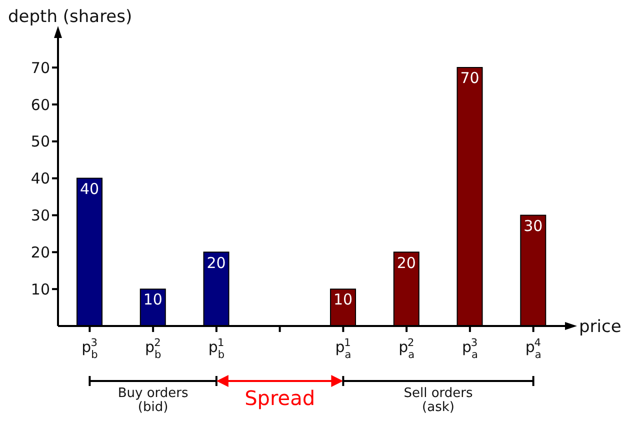 The image size is (633, 434). Describe the element at coordinates (438, 400) in the screenshot. I see `text: Sell orders (ask)` at that location.